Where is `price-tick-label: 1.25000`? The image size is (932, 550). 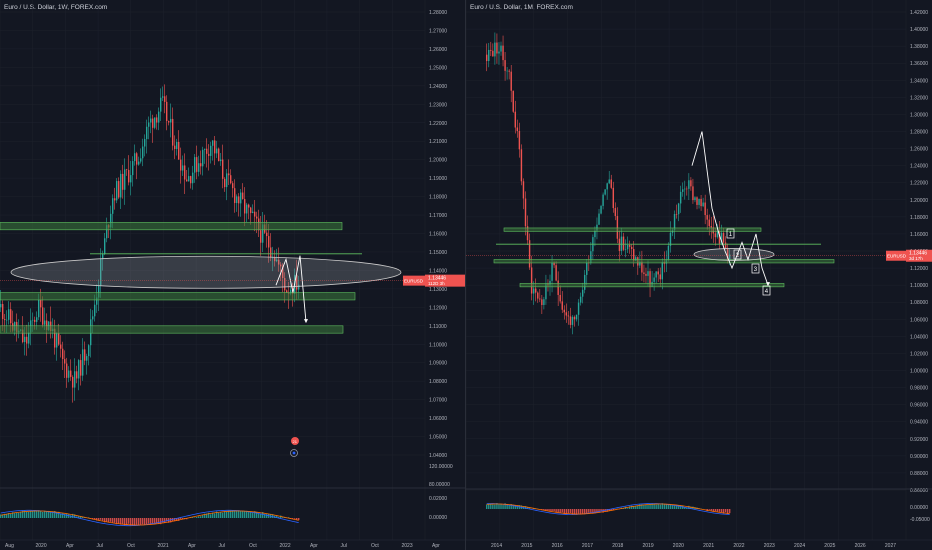 price-tick-label: 1.25000 is located at coordinates (438, 68).